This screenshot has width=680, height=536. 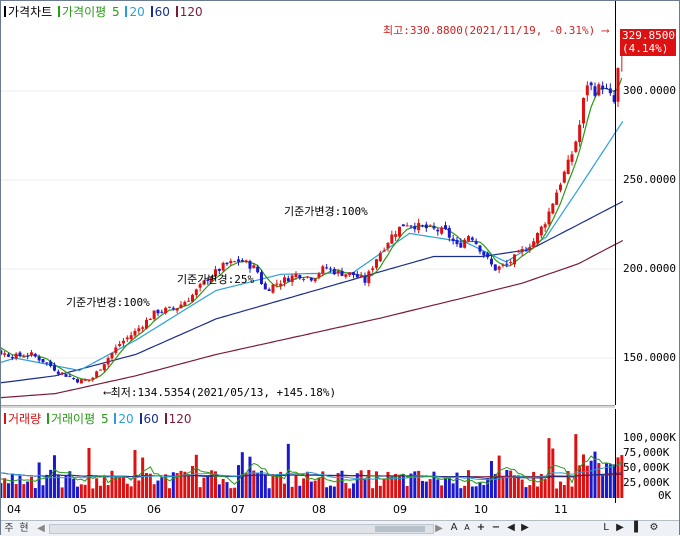 What do you see at coordinates (9, 528) in the screenshot?
I see `tab-week: 주` at bounding box center [9, 528].